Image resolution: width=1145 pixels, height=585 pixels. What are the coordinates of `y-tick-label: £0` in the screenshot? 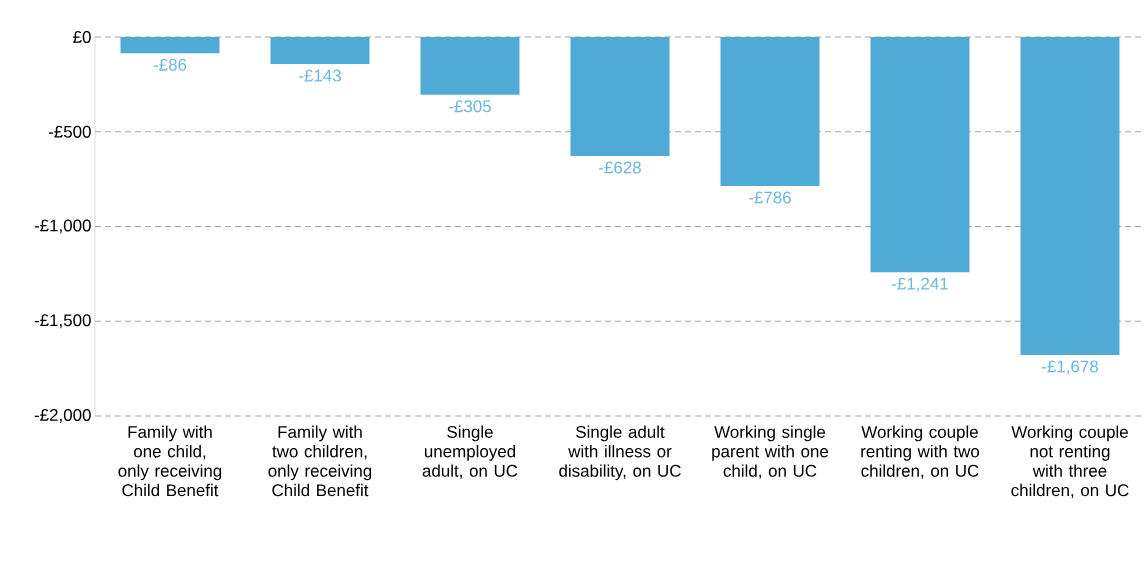 It's located at (82, 37).